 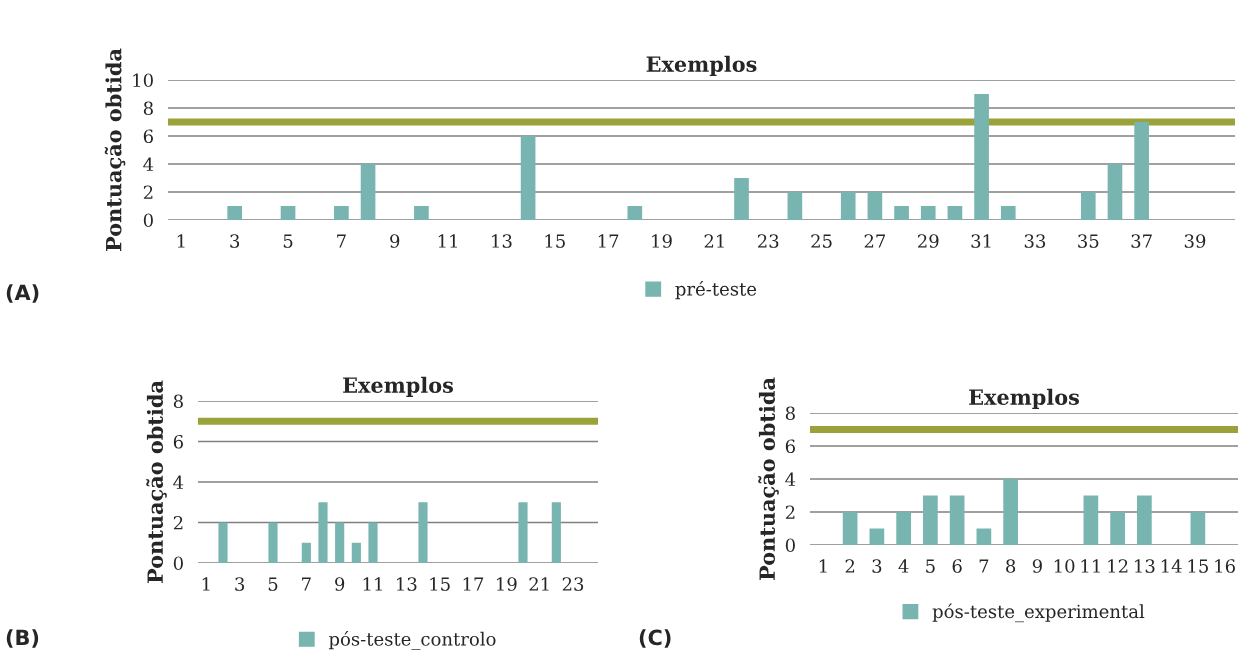 I want to click on x-tick-label: 23, so click(x=573, y=584).